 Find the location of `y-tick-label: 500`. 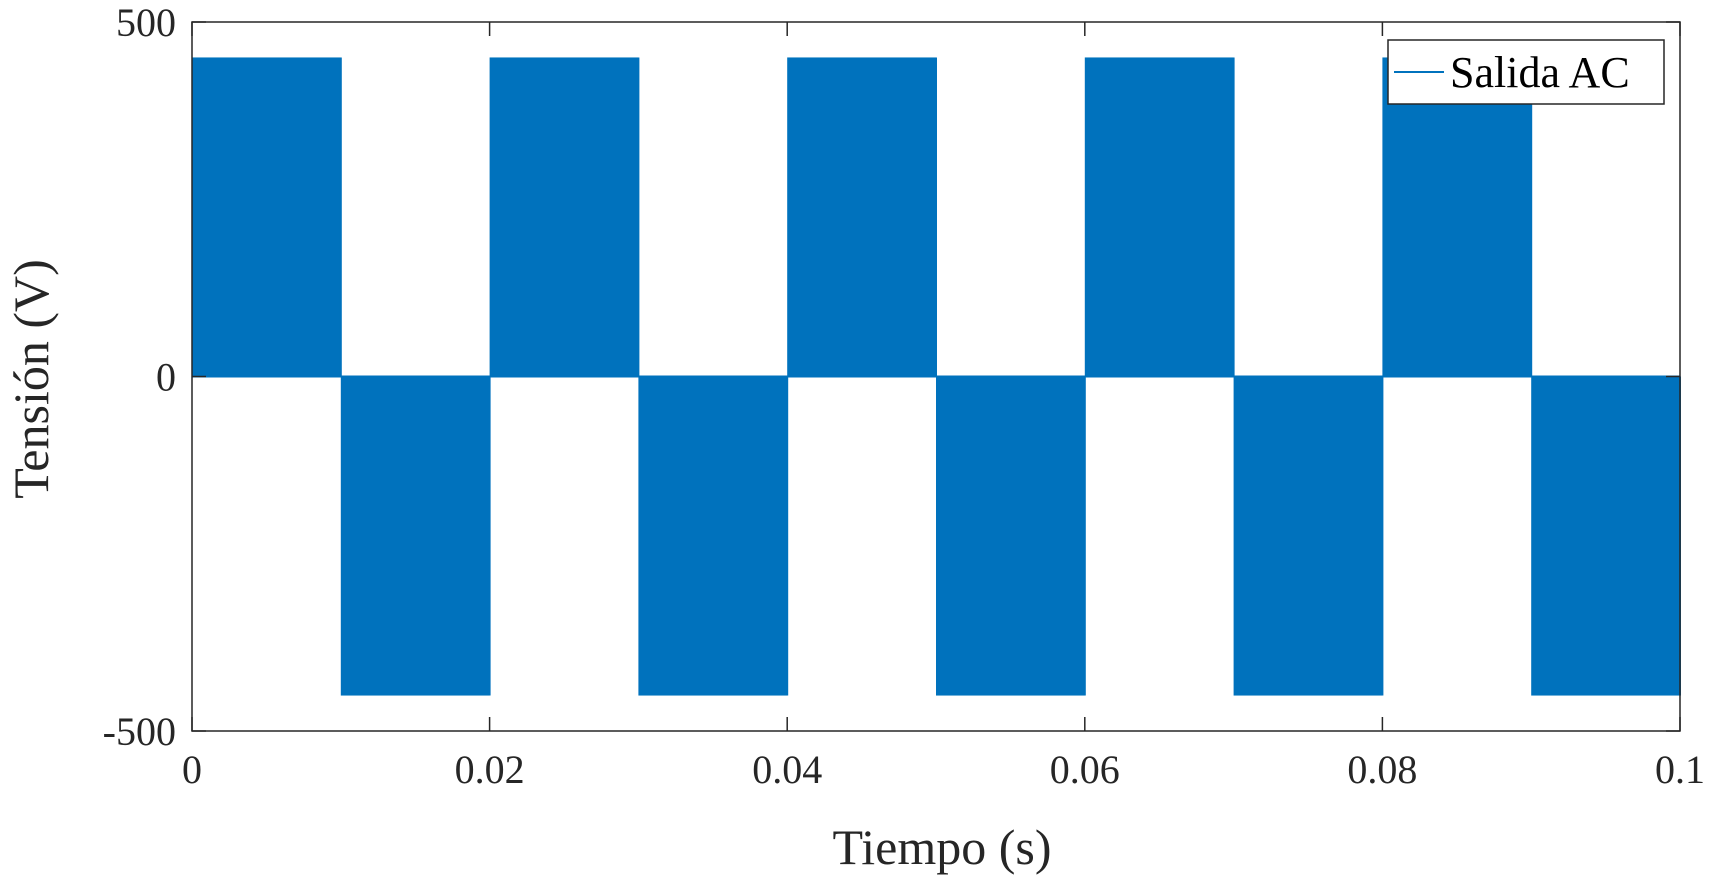

y-tick-label: 500 is located at coordinates (146, 22).